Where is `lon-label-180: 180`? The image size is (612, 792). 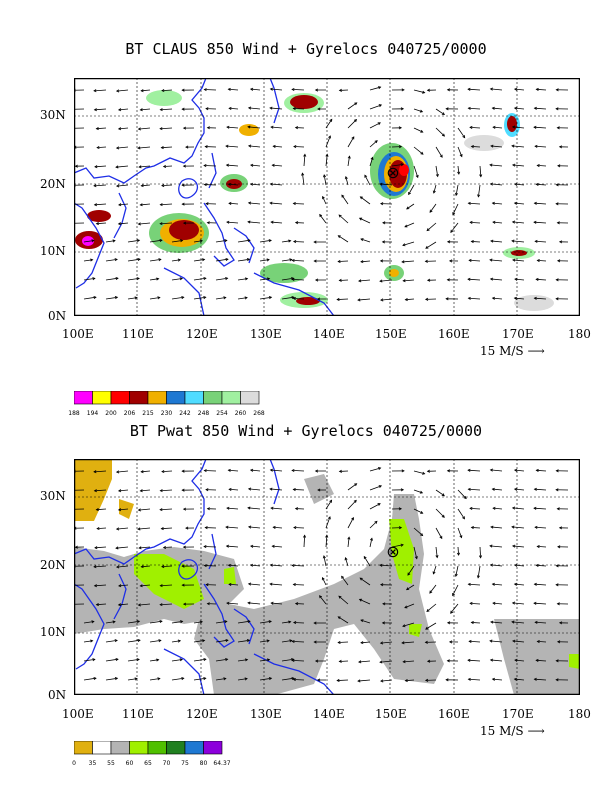
lon-label-180: 180 is located at coordinates (579, 714).